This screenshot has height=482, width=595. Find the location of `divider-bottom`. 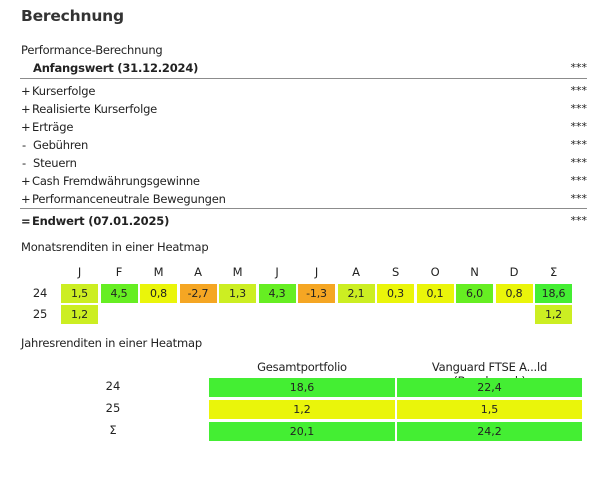

divider-bottom is located at coordinates (303, 208).